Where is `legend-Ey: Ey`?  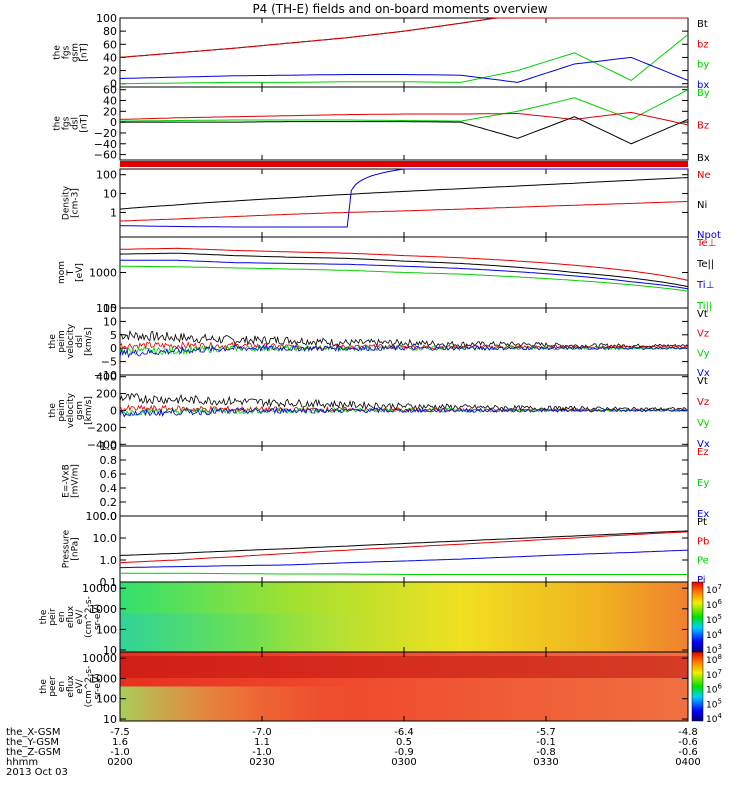
legend-Ey: Ey is located at coordinates (703, 483).